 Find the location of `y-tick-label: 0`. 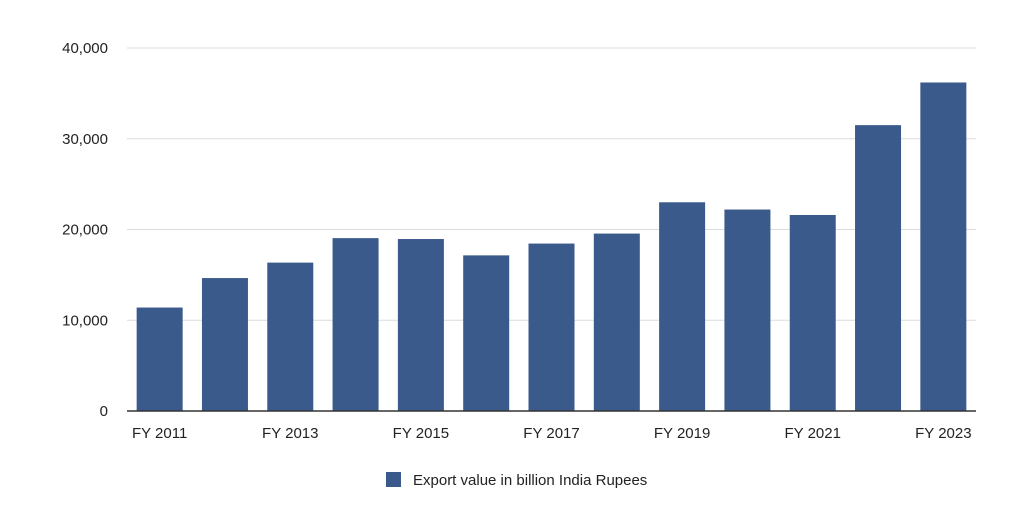

y-tick-label: 0 is located at coordinates (104, 411).